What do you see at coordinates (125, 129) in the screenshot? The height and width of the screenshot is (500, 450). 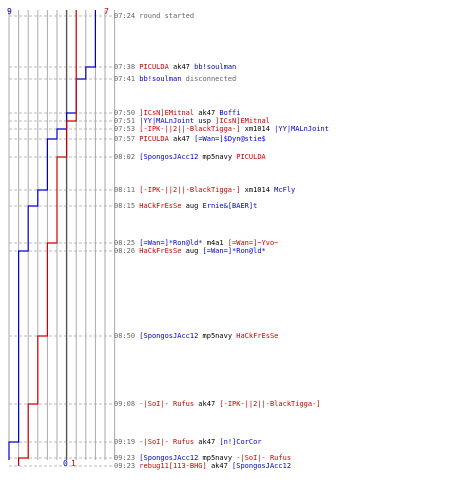 I see `log-time: 07:53` at bounding box center [125, 129].